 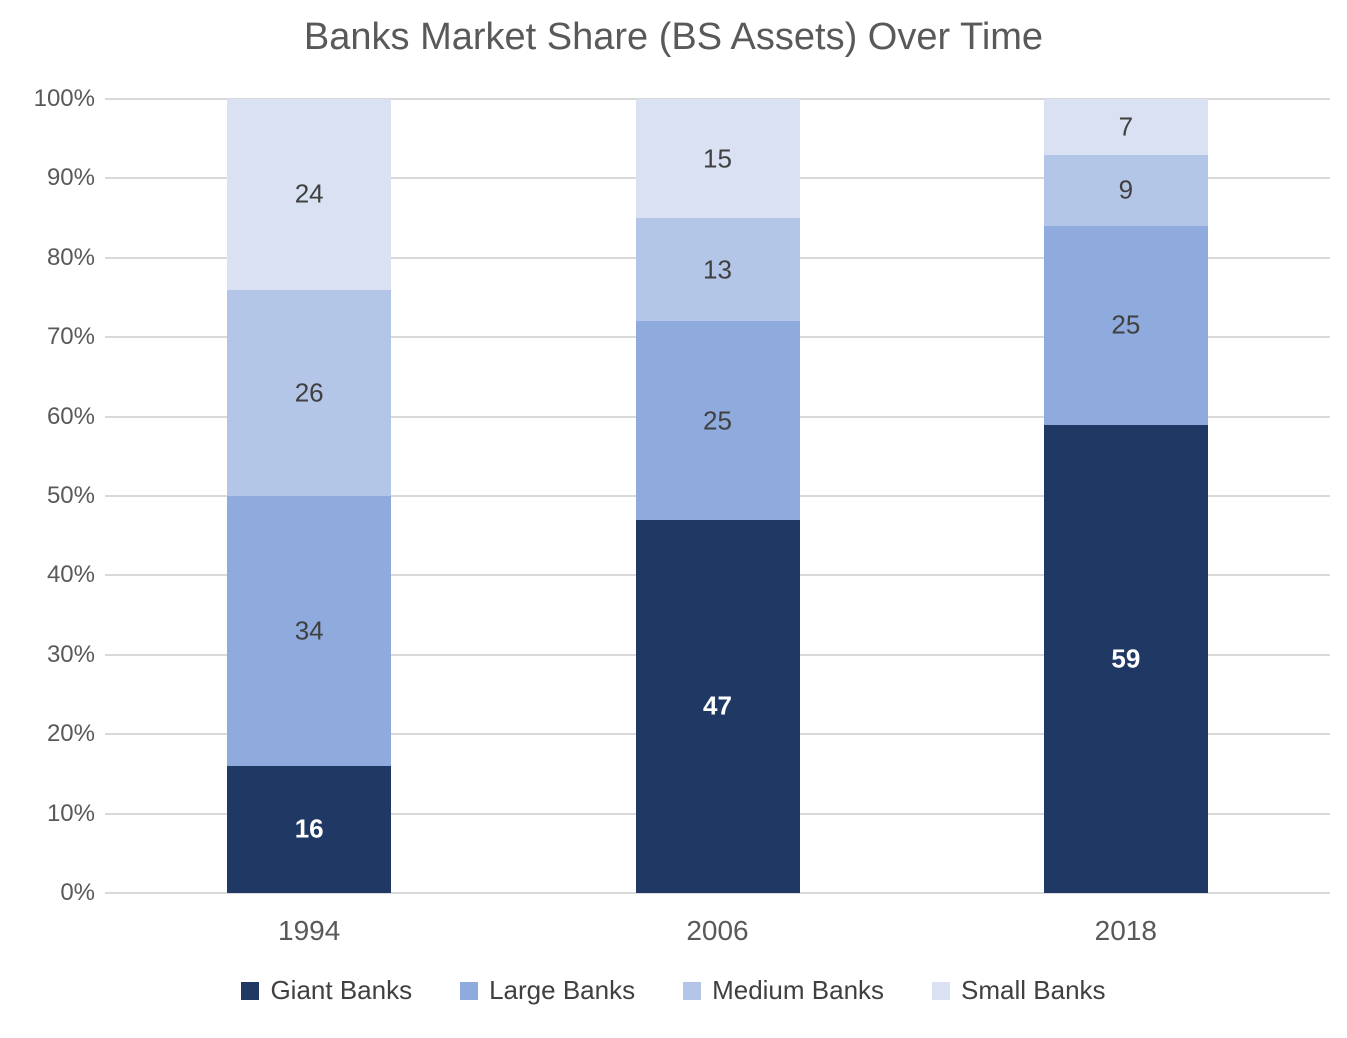 I want to click on segment-giant-banks-1994: 16, so click(x=309, y=829).